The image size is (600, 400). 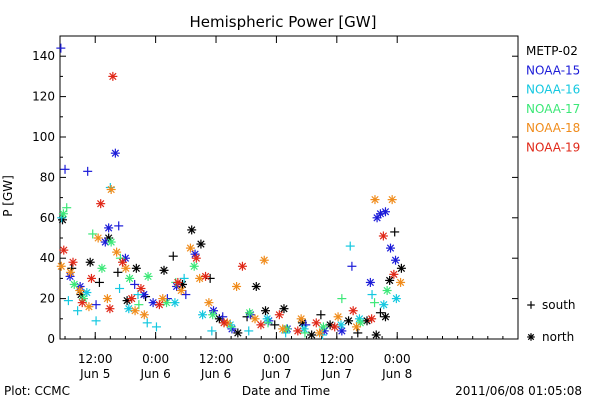 What do you see at coordinates (275, 374) in the screenshot?
I see `x-tick-date-label: Jun 7` at bounding box center [275, 374].